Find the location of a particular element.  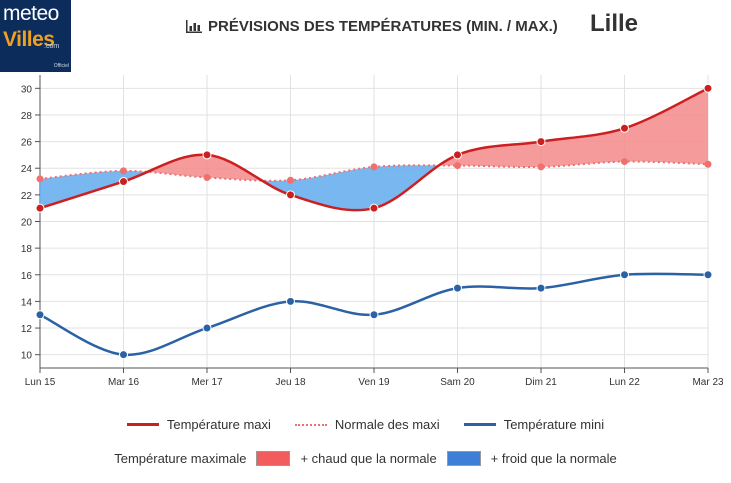

y-tick-label: 18 is located at coordinates (27, 249).